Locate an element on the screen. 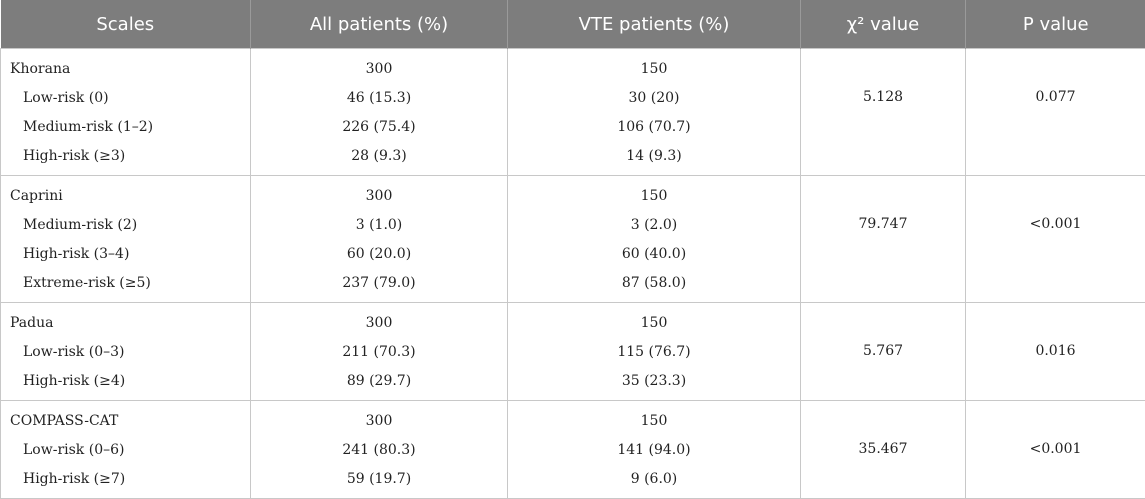 This screenshot has height=499, width=1145. scale-name: COMPASS-CAT is located at coordinates (130, 425).